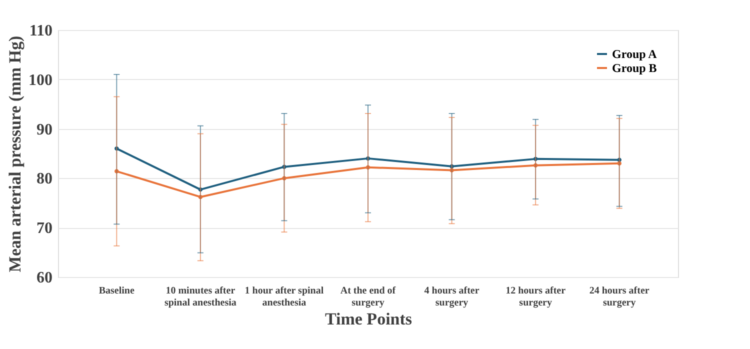  Describe the element at coordinates (635, 54) in the screenshot. I see `legend-label: Group A` at that location.